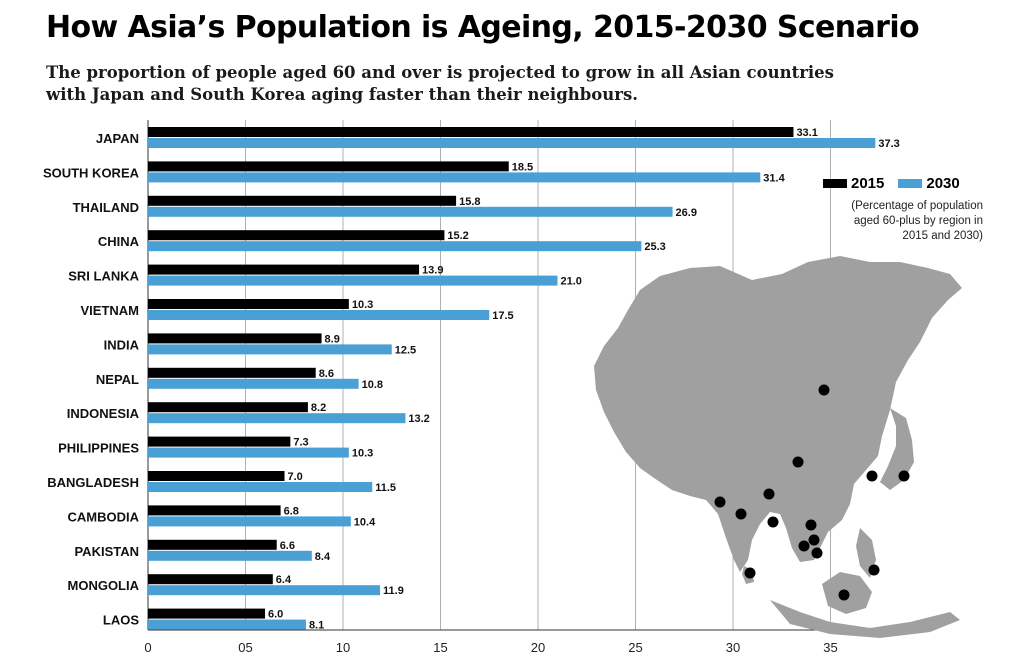  I want to click on value-label-2030: 31.4, so click(774, 178).